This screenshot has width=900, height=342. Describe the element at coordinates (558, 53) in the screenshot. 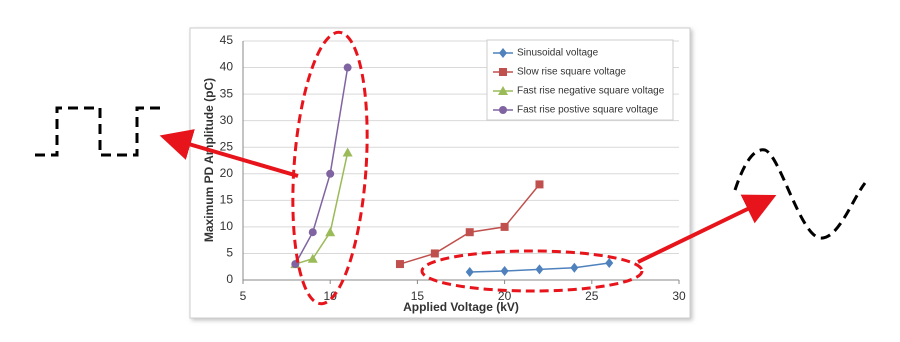

I see `legend-label: Sinusoidal voltage` at that location.